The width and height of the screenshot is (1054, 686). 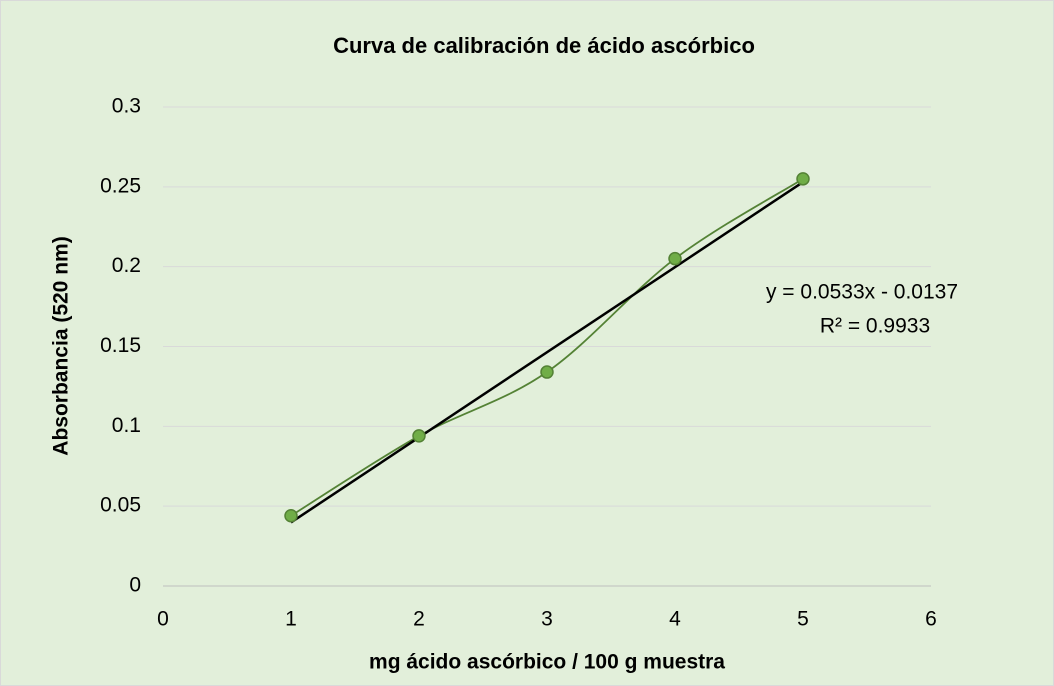 I want to click on y-tick-label: 0, so click(x=135, y=585).